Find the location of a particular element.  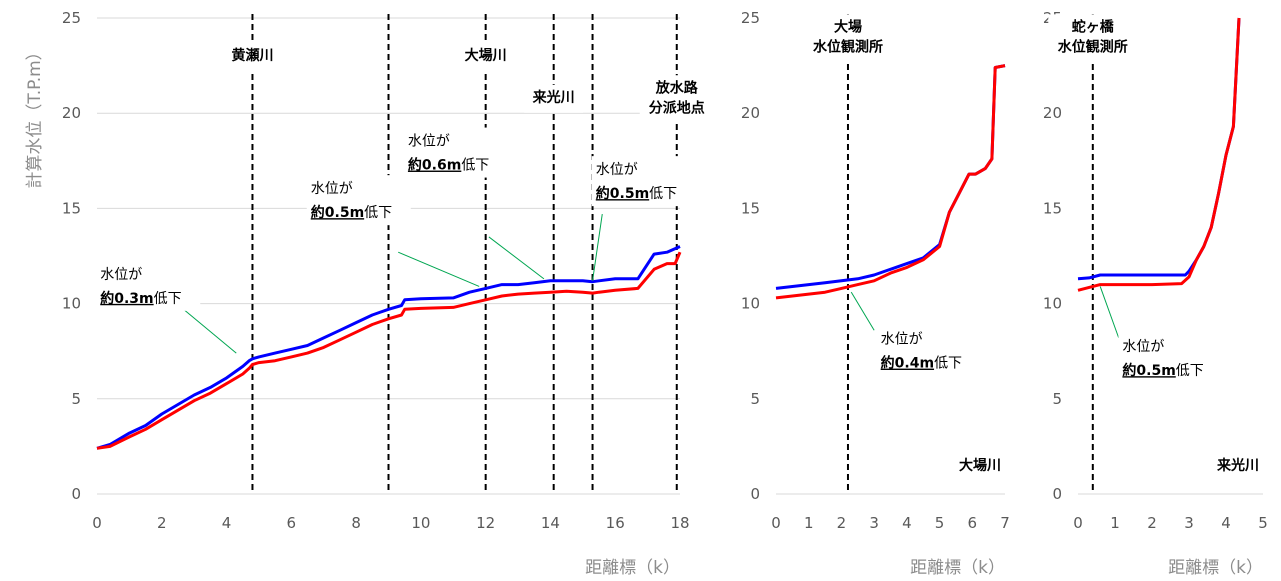

y-tick-label: 25 is located at coordinates (750, 18).